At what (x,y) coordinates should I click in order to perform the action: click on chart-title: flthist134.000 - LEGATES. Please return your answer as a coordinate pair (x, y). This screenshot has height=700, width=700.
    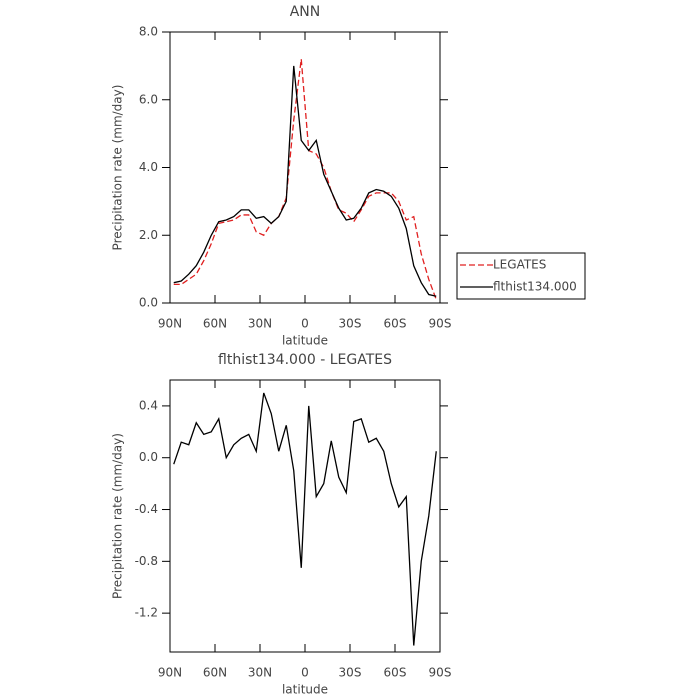
    Looking at the image, I should click on (305, 360).